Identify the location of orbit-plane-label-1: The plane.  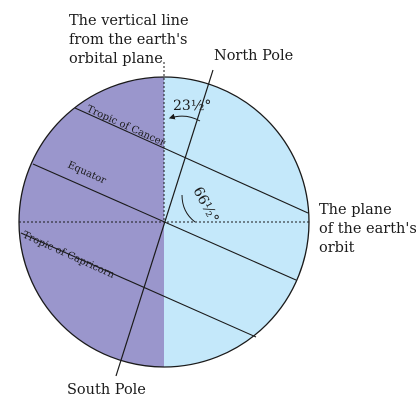
(355, 210).